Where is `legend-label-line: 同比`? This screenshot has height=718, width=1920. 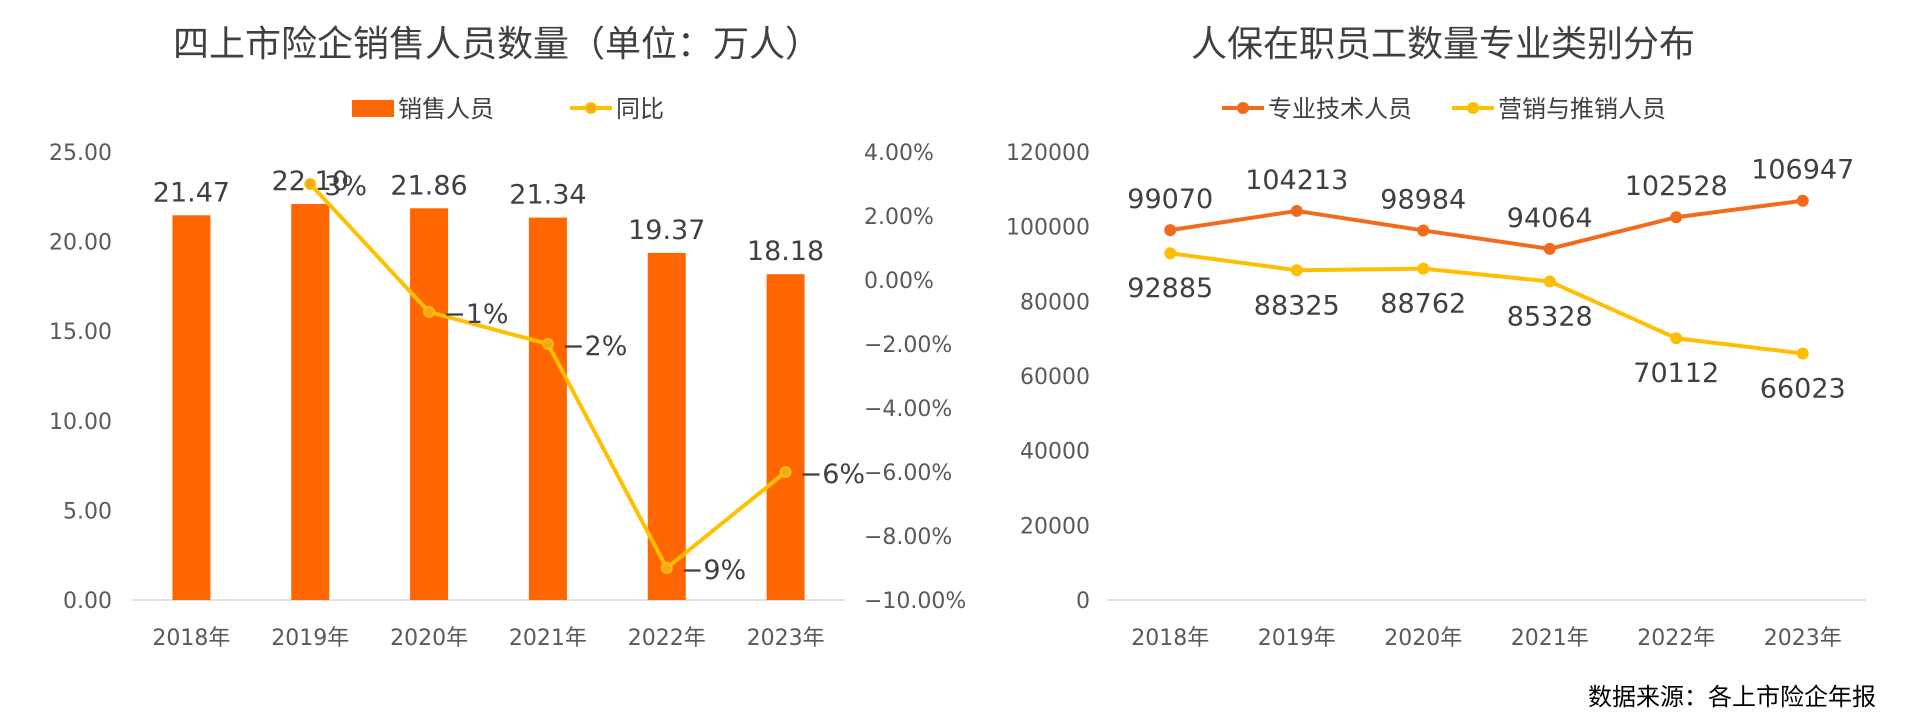
legend-label-line: 同比 is located at coordinates (640, 109).